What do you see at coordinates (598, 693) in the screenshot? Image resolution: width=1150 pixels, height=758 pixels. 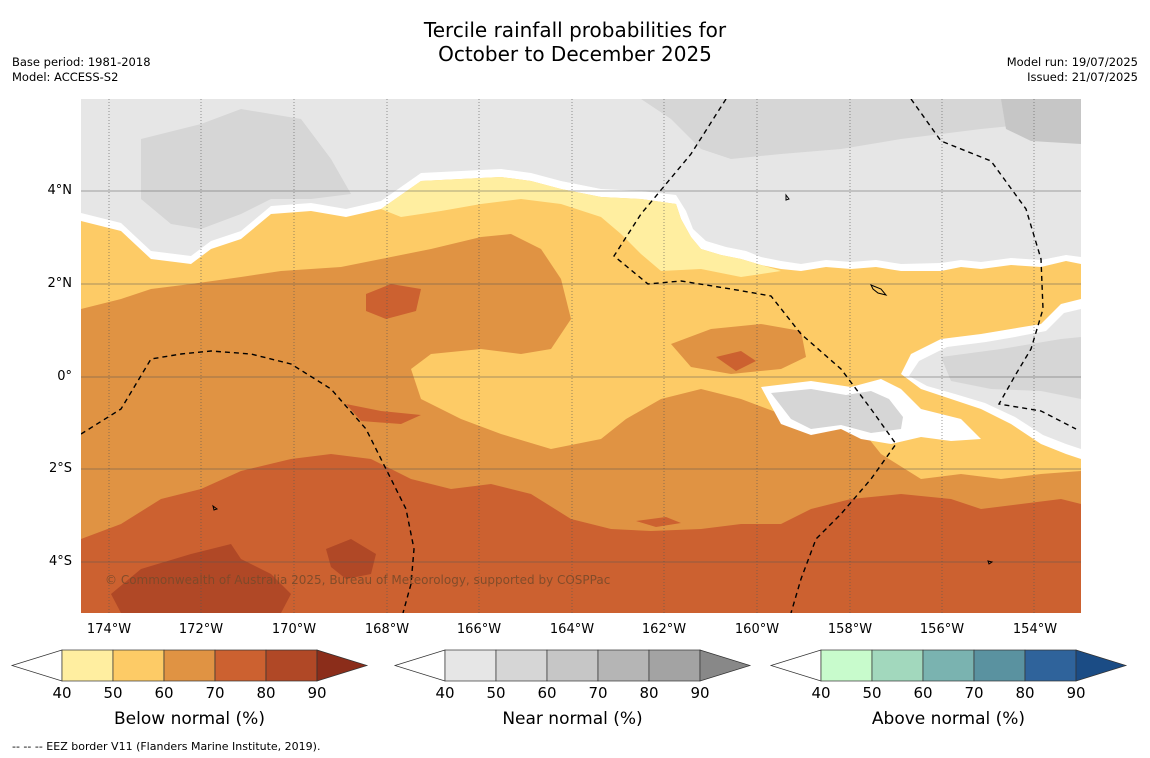 I see `near-normal-colorbar-tick: 70` at bounding box center [598, 693].